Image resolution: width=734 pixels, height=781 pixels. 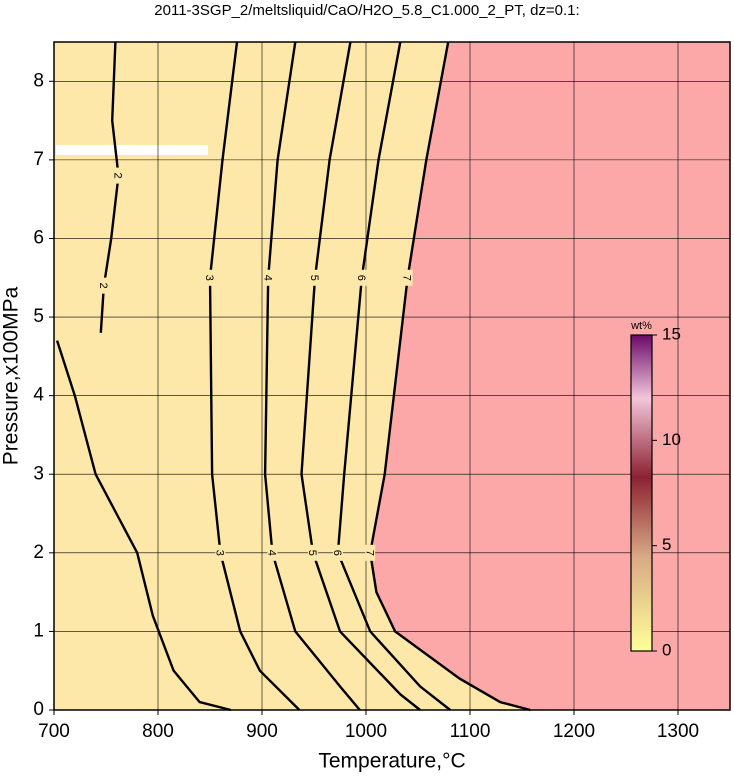 I want to click on x-tick-label: 1300, so click(x=678, y=731).